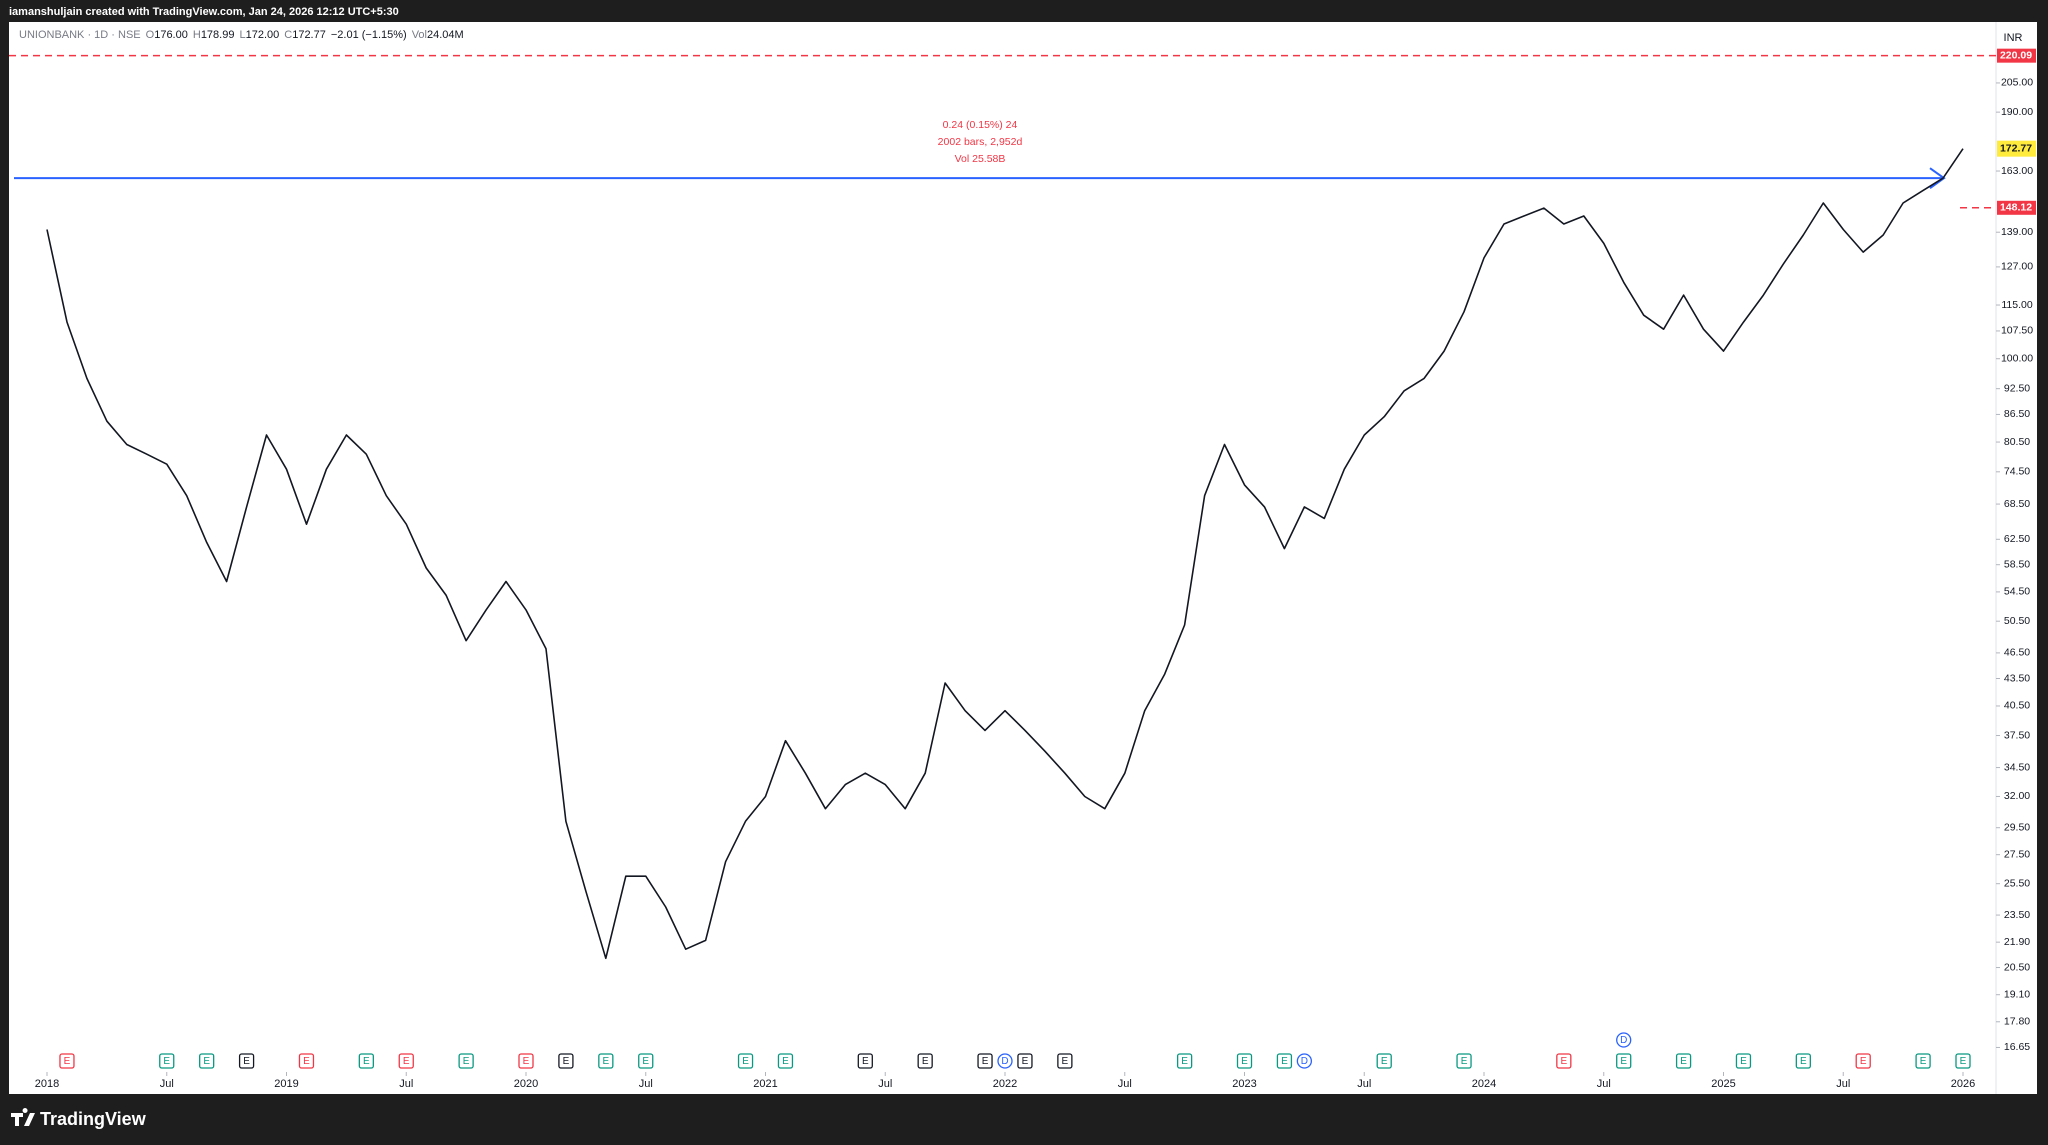 The image size is (2048, 1145). What do you see at coordinates (2017, 331) in the screenshot?
I see `y-tick-label: 107.50` at bounding box center [2017, 331].